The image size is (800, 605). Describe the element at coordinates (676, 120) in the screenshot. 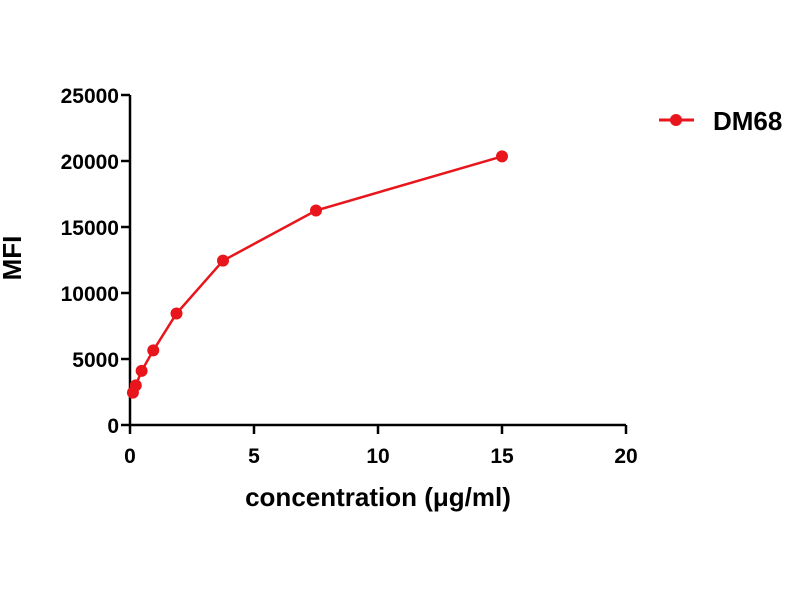

I see `legend-point-marker` at that location.